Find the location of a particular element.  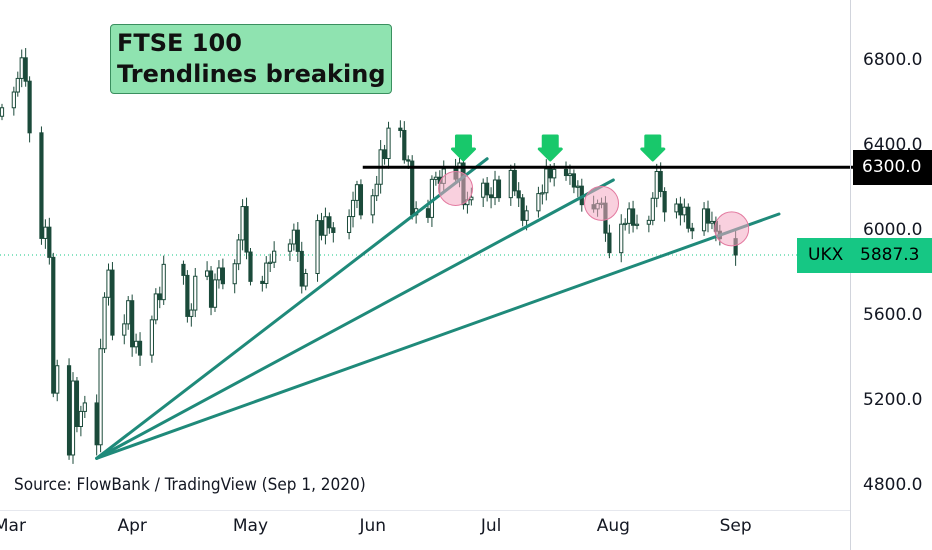

last-price-tag: UKX 5887.3 is located at coordinates (864, 255).